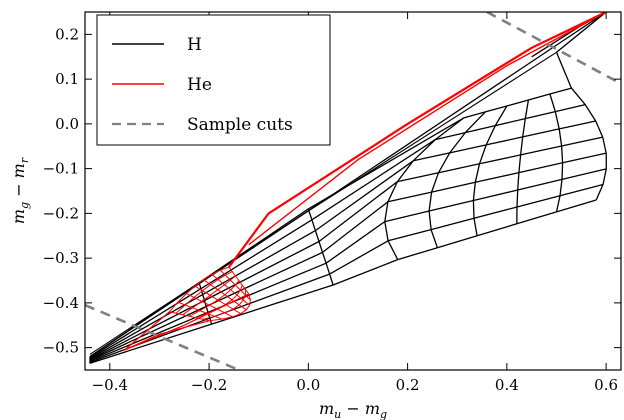  What do you see at coordinates (606, 385) in the screenshot?
I see `x-tick-label-5: 0.6` at bounding box center [606, 385].